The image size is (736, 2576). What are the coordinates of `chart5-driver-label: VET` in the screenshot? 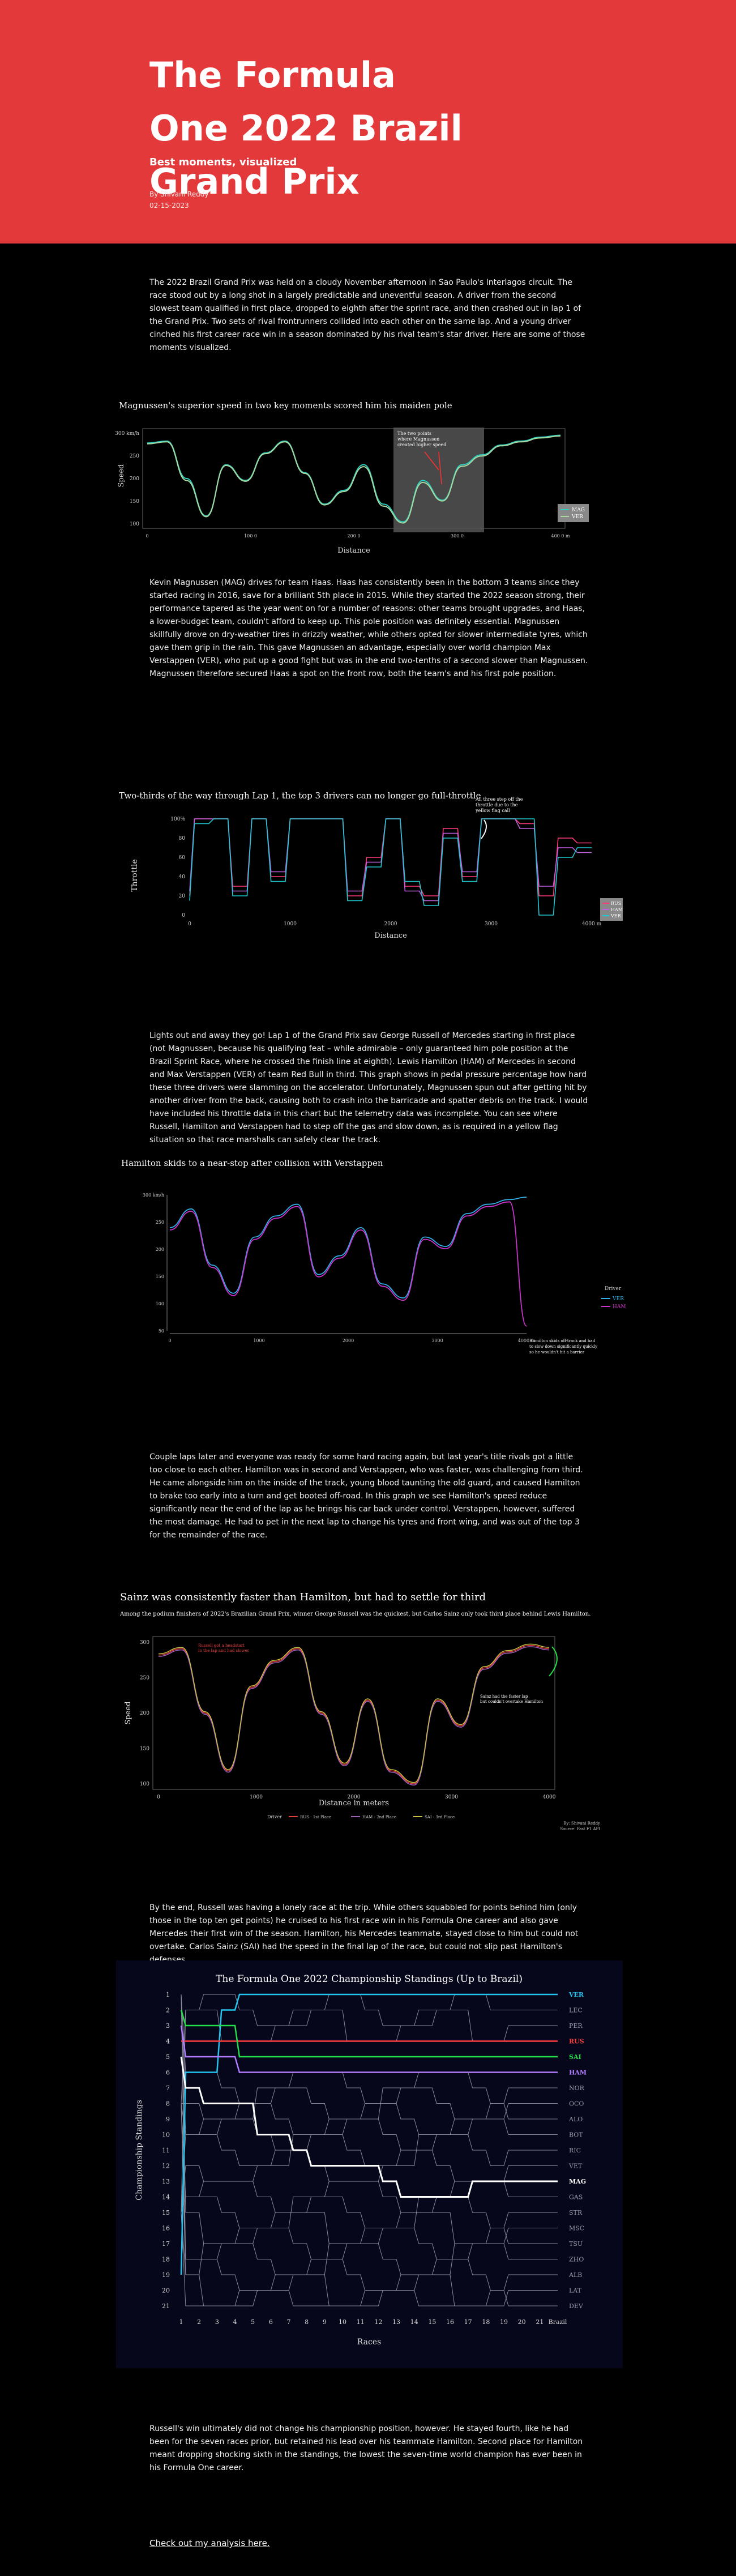 It's located at (575, 2166).